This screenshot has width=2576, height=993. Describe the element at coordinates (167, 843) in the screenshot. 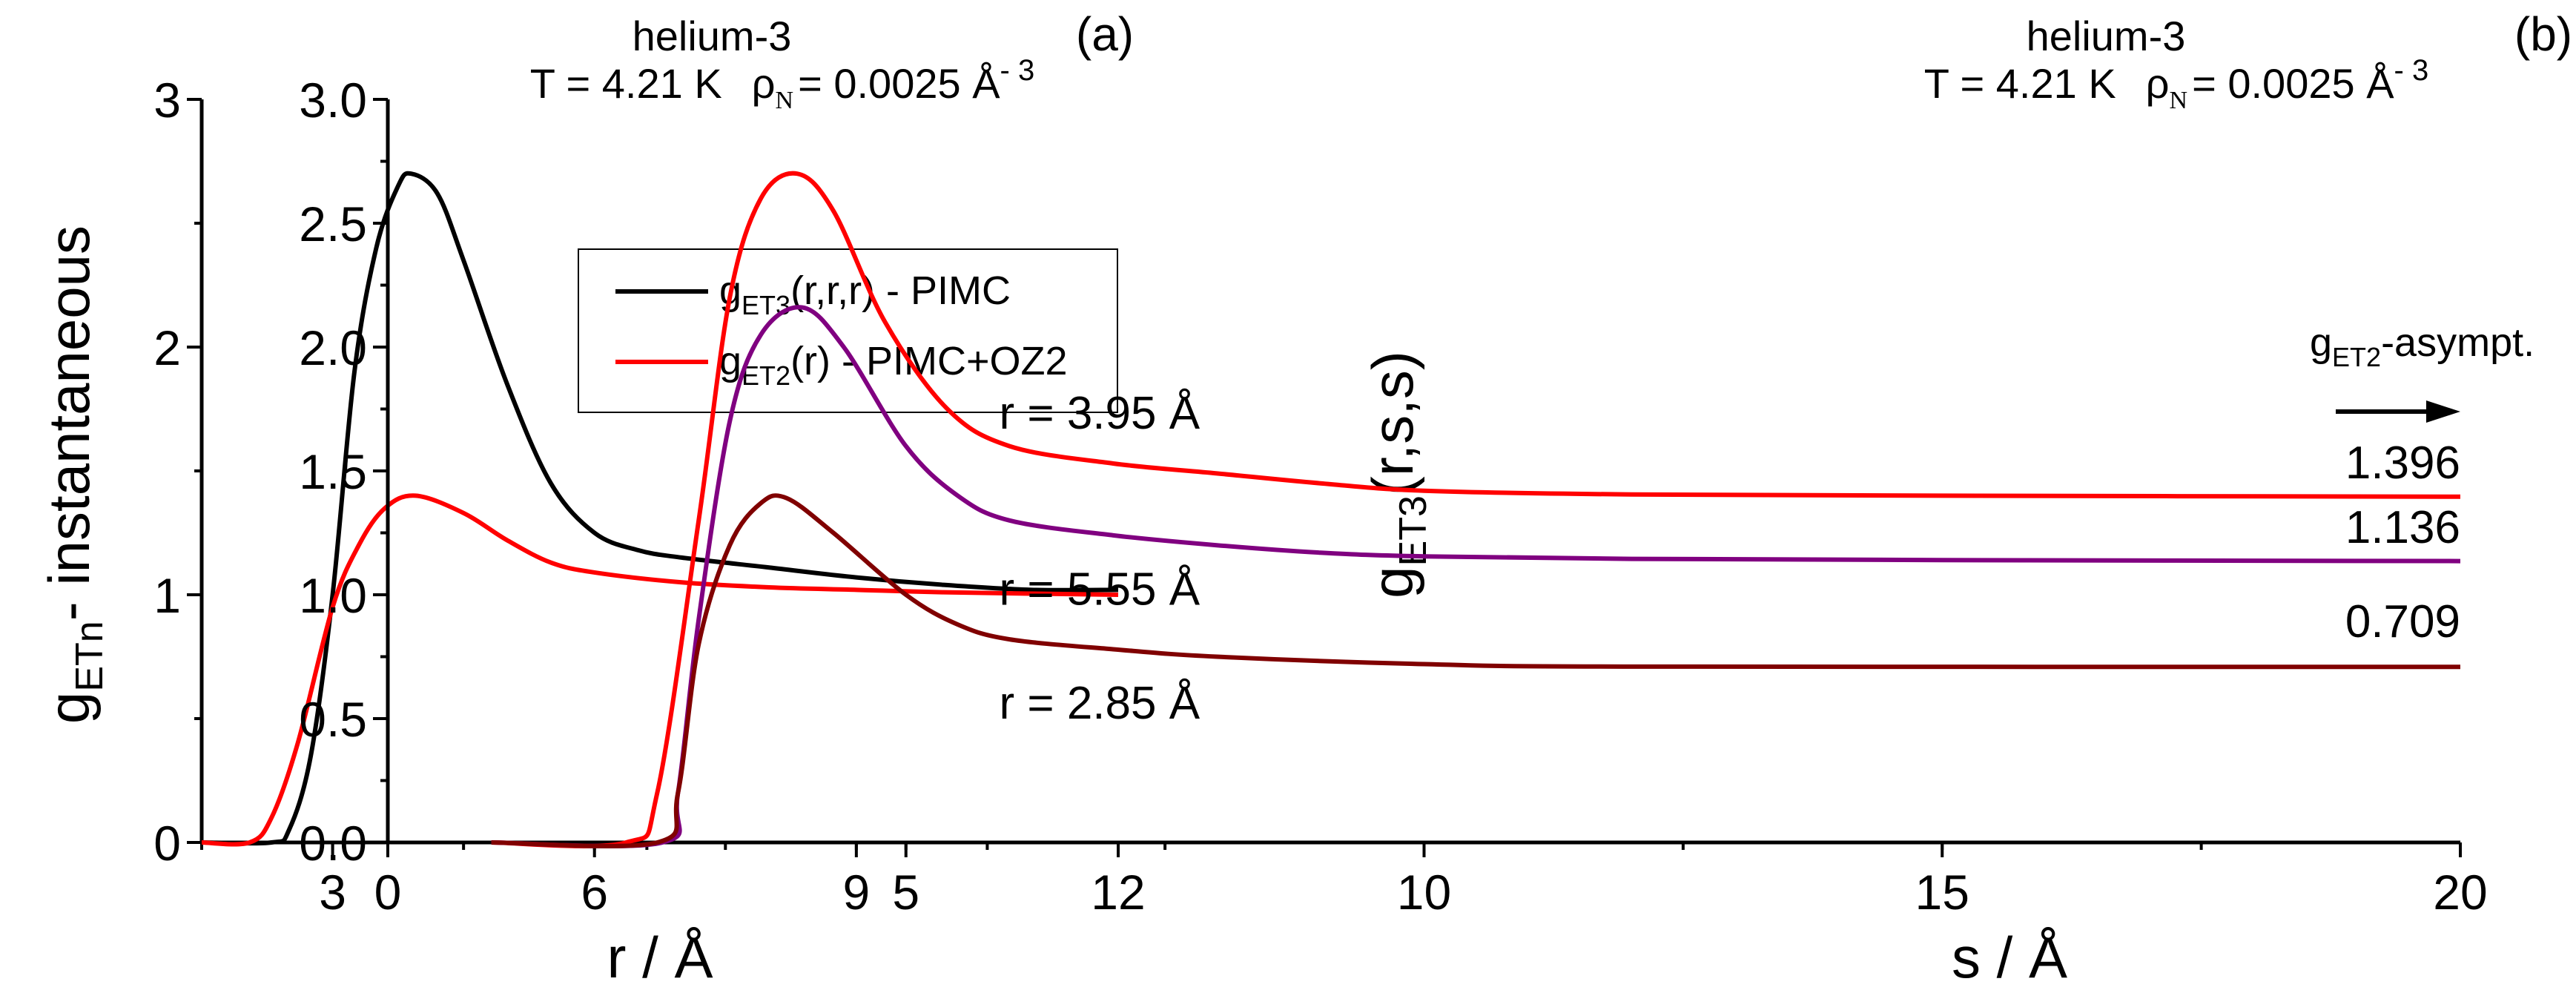

I see `panel-a-y-tick-label: 0` at that location.